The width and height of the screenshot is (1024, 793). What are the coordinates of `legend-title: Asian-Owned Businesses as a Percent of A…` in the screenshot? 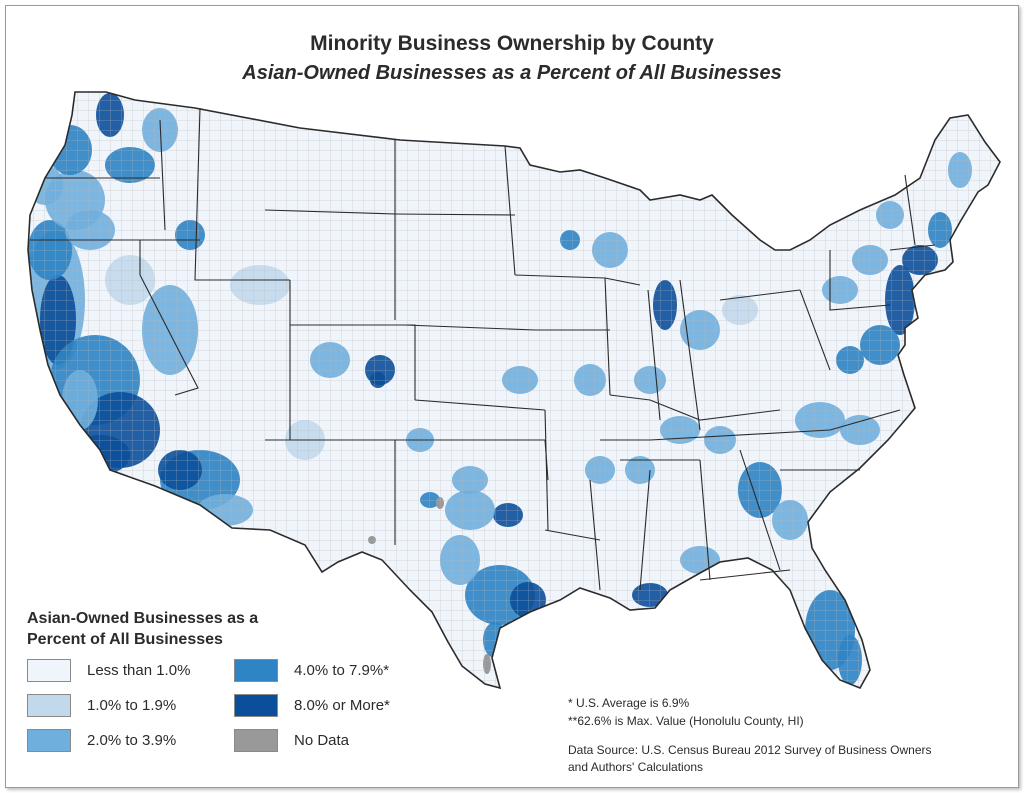 It's located at (147, 629).